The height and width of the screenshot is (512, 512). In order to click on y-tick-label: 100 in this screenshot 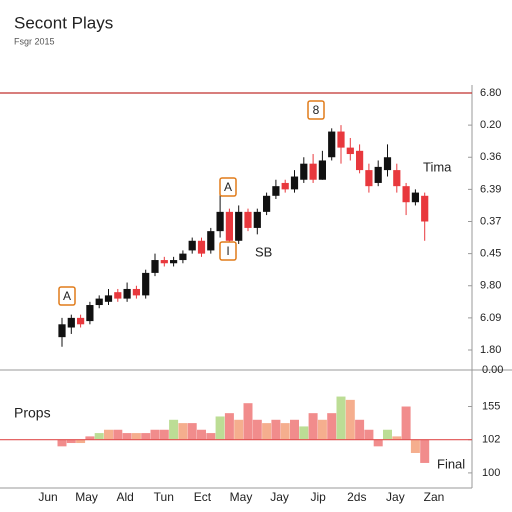, I will do `click(491, 473)`.